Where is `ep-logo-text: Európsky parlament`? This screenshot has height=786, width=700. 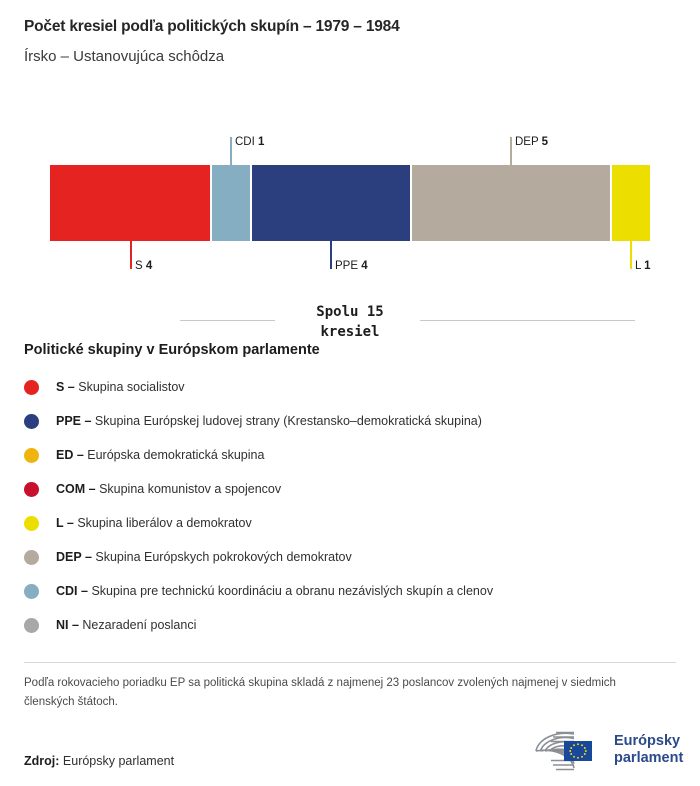 ep-logo-text: Európsky parlament is located at coordinates (648, 750).